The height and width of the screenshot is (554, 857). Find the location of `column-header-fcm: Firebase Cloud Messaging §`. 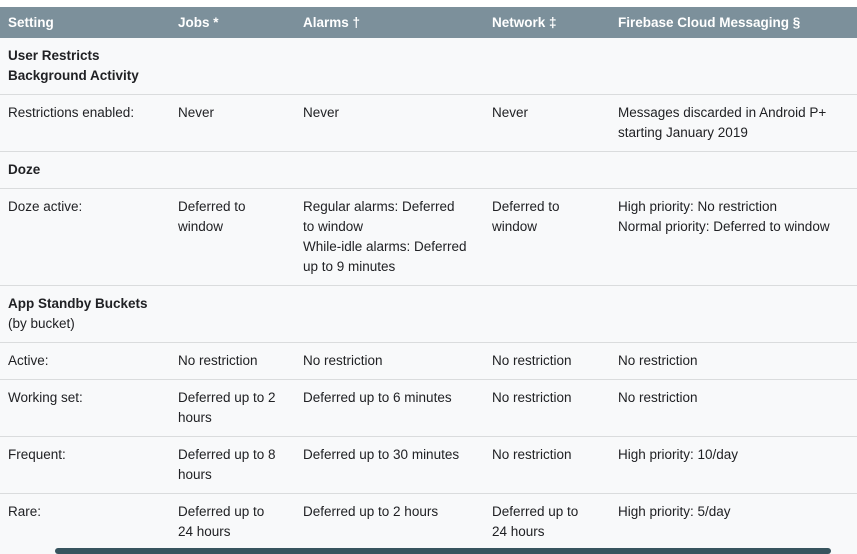

column-header-fcm: Firebase Cloud Messaging § is located at coordinates (733, 22).